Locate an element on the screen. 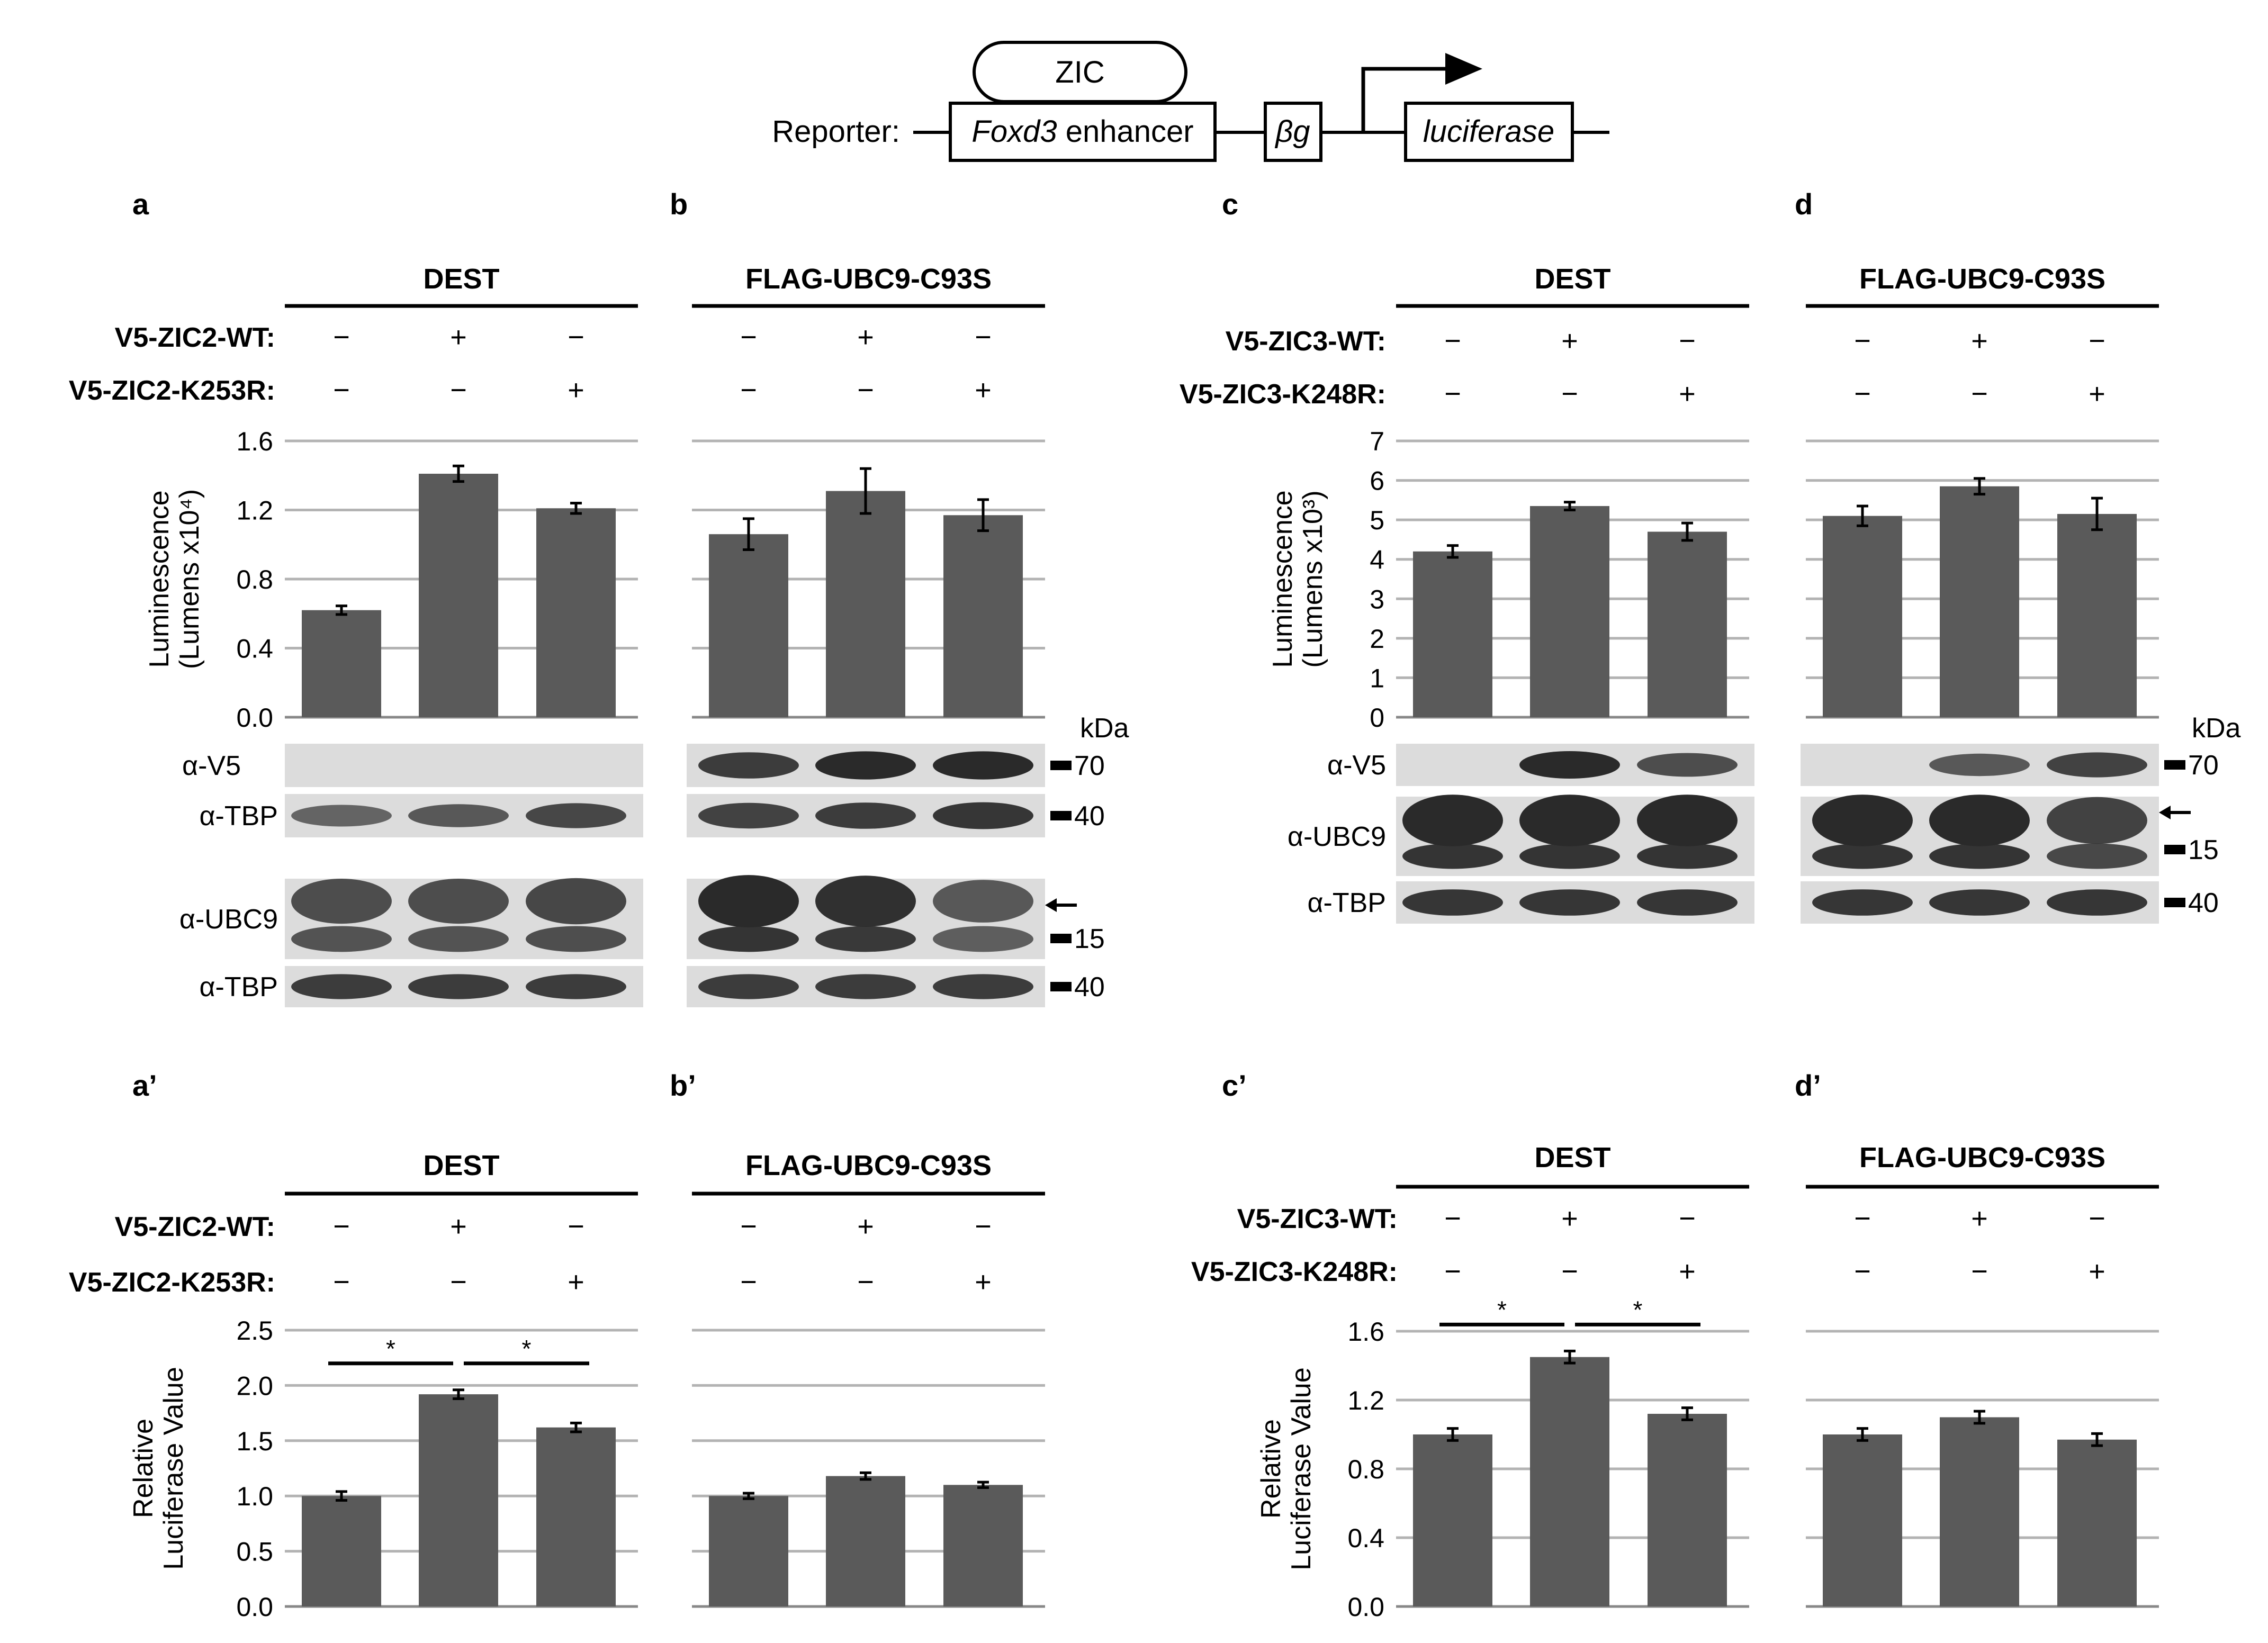 The width and height of the screenshot is (2268, 1643). blot-strip: α-UBC9 15 is located at coordinates (642, 917).